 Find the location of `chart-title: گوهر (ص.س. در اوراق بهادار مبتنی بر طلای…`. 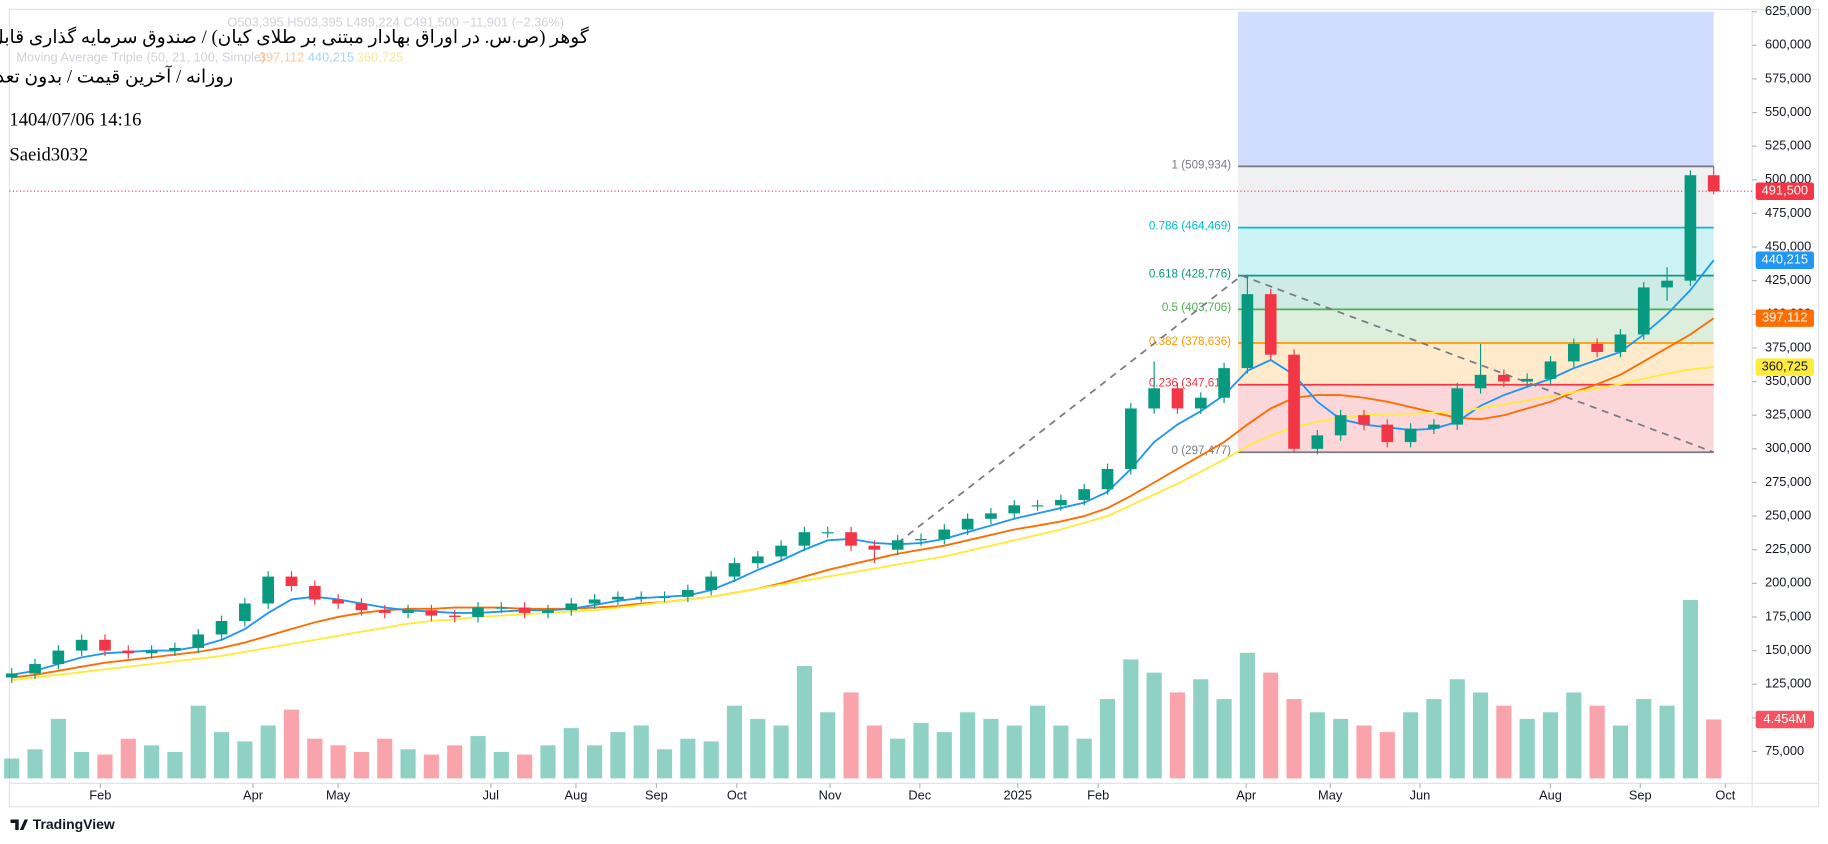

chart-title: گوهر (ص.س. در اوراق بهادار مبتنی بر طلای… is located at coordinates (295, 36).